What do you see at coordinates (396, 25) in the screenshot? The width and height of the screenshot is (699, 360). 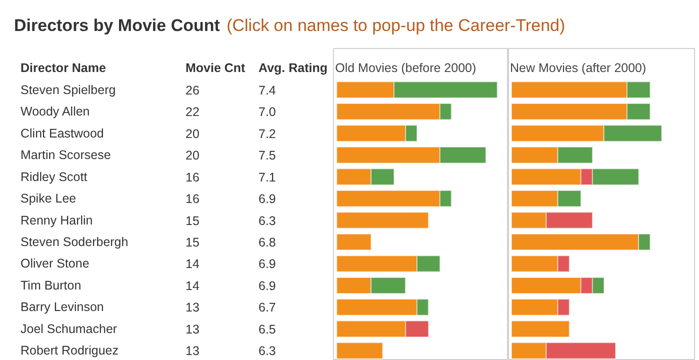 I see `text: (Click on names to pop-up the Career-Trend)` at bounding box center [396, 25].